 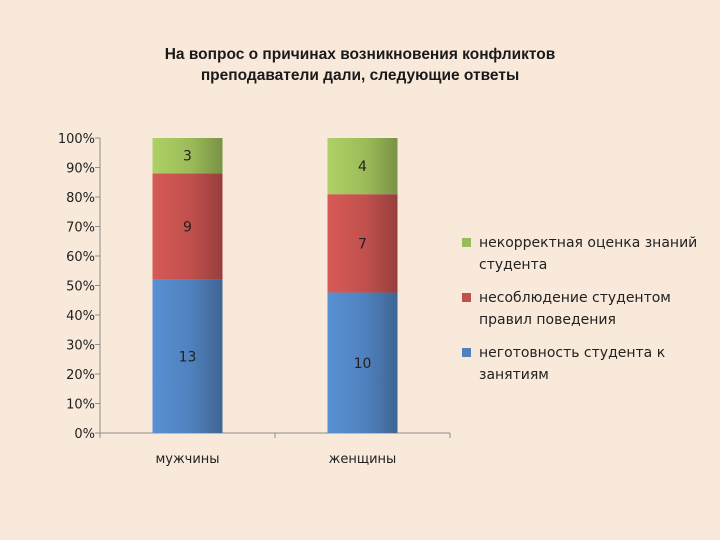 I want to click on legend-label: неготовность студента к занятиям, so click(x=572, y=364).